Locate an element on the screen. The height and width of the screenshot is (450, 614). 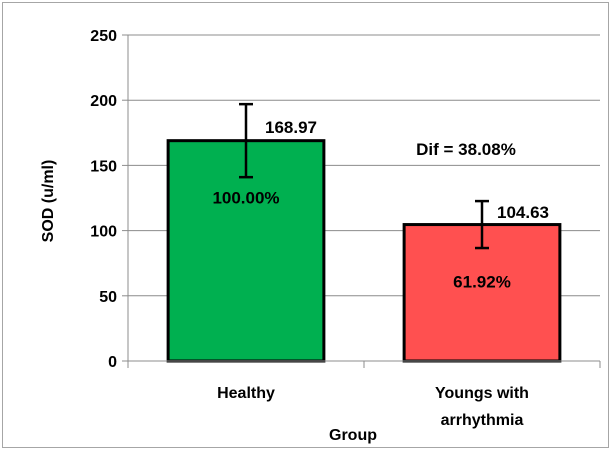
y-tick-label: 0 is located at coordinates (112, 362).